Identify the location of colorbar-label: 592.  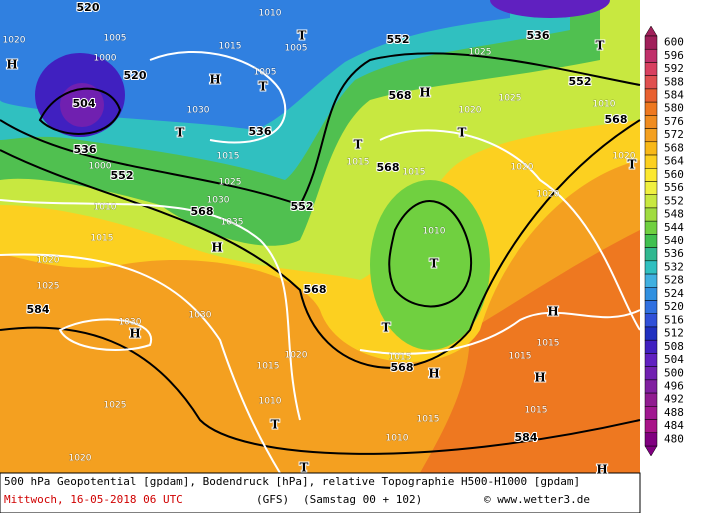
(674, 68).